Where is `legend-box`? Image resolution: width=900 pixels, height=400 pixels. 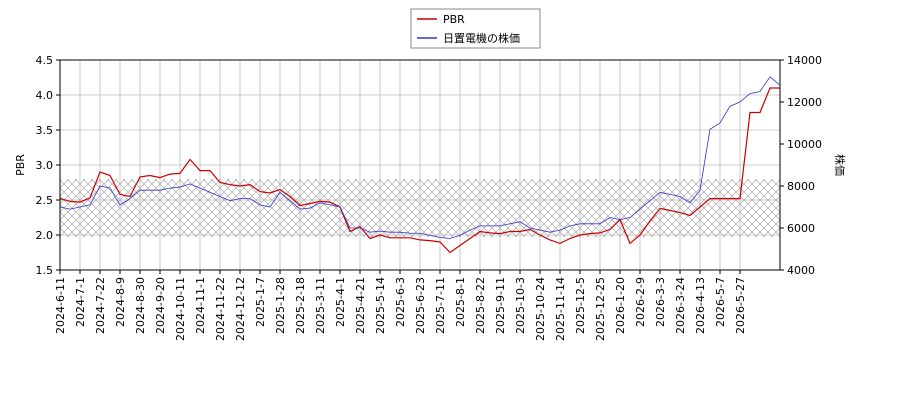
legend-box is located at coordinates (475, 28).